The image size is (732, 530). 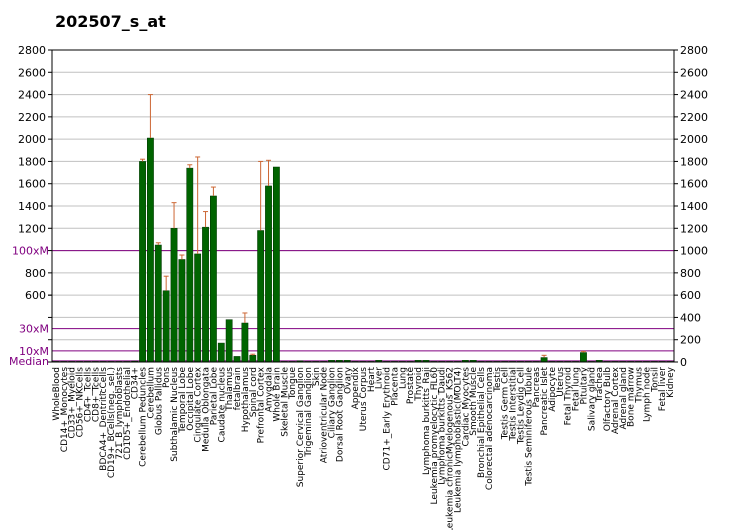 What do you see at coordinates (175, 414) in the screenshot?
I see `x-tick-label: Subthalamic Nucleus` at bounding box center [175, 414].